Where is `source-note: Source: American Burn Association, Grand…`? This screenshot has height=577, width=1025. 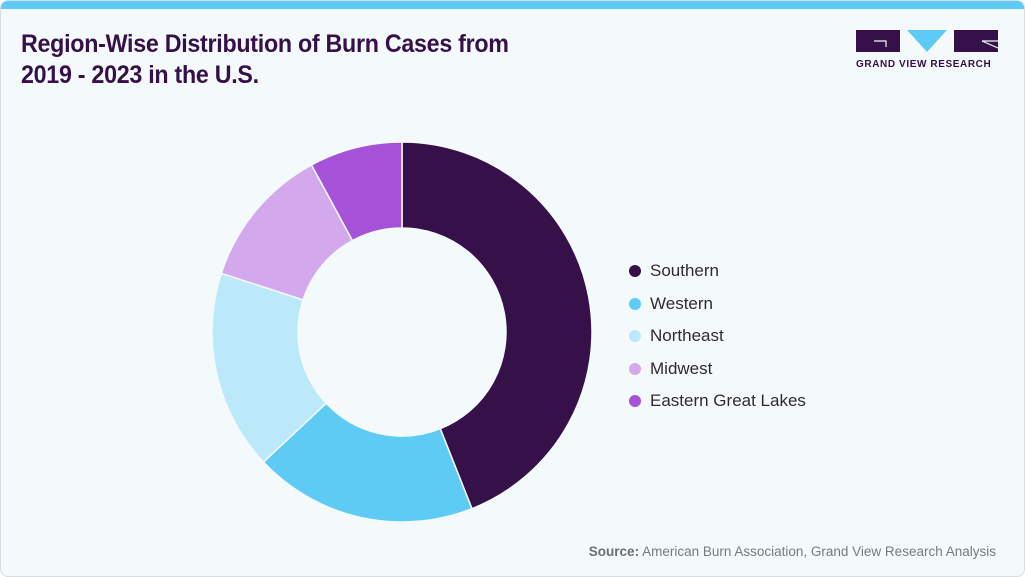
source-note: Source: American Burn Association, Grand… is located at coordinates (792, 551).